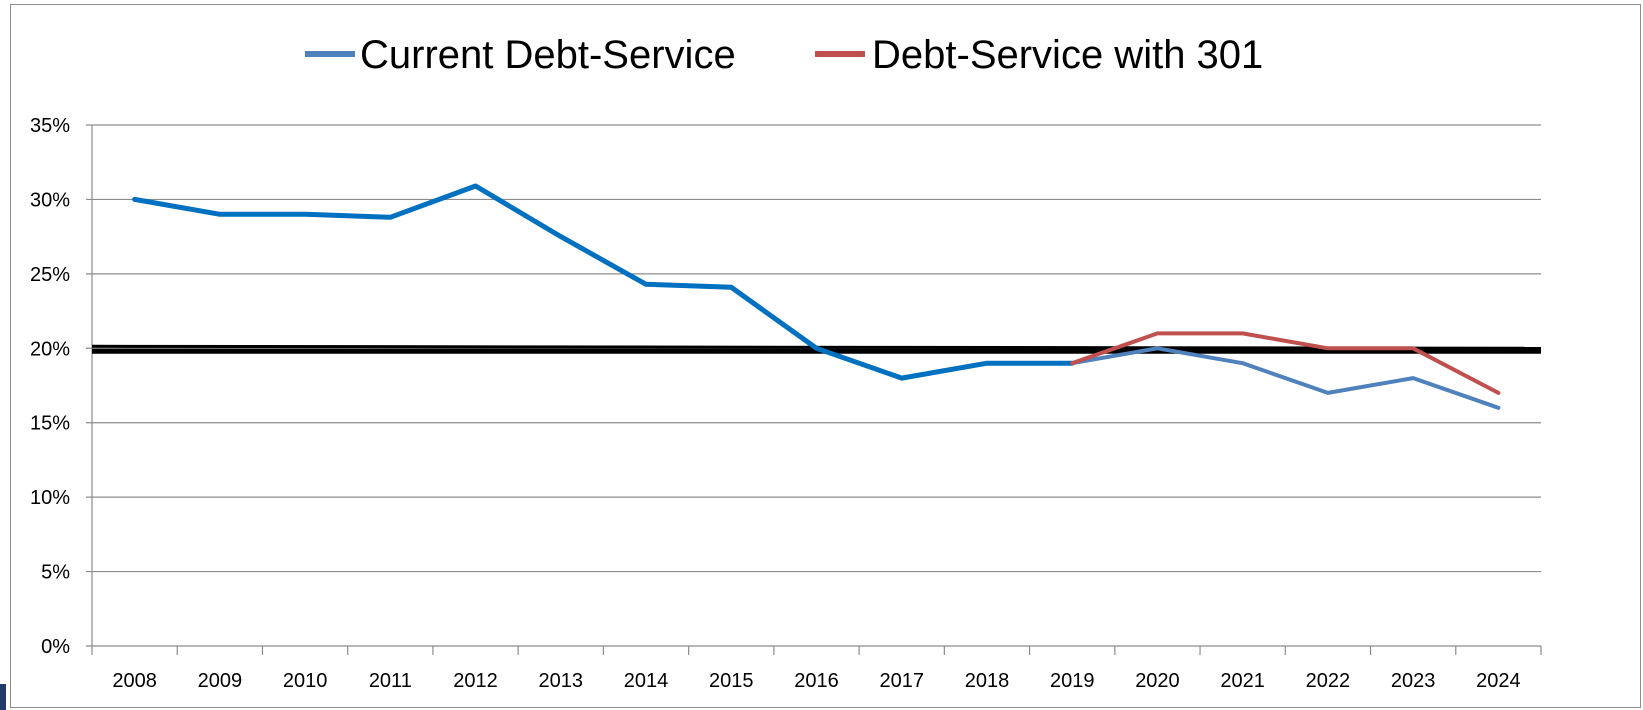  What do you see at coordinates (731, 681) in the screenshot?
I see `x-tick-label: 2015` at bounding box center [731, 681].